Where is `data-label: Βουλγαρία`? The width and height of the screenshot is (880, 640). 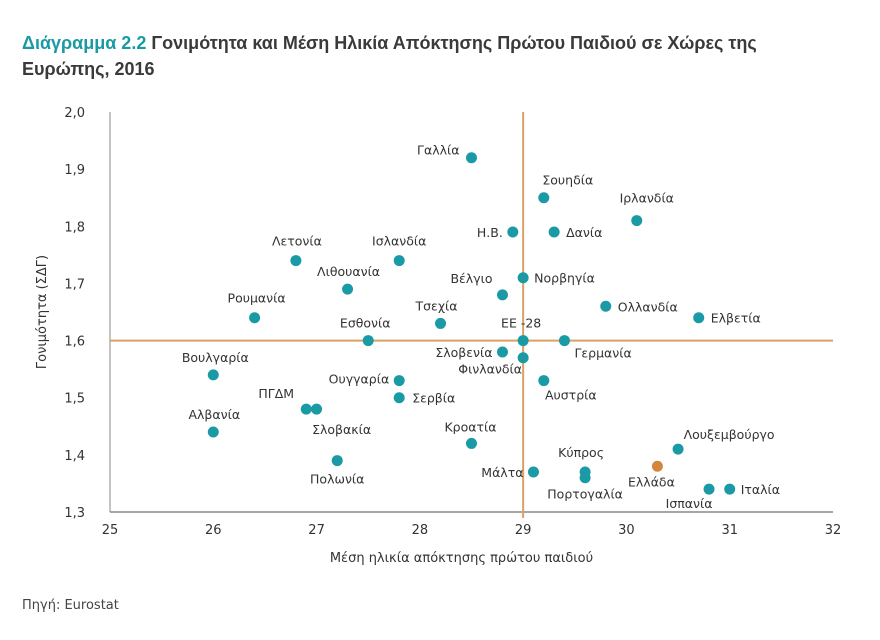 data-label: Βουλγαρία is located at coordinates (215, 357).